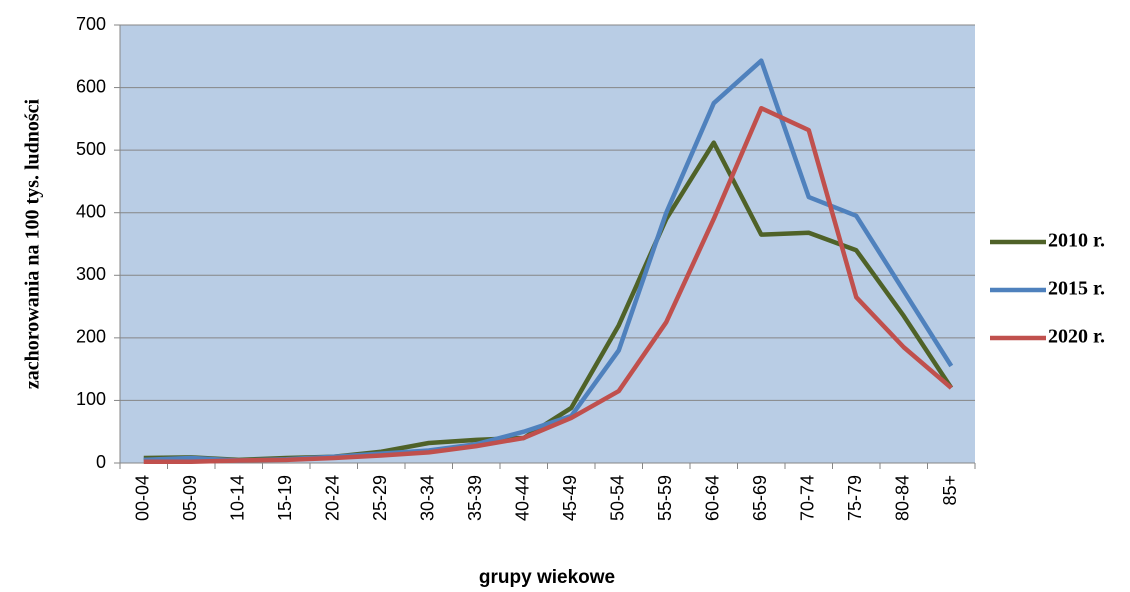 The height and width of the screenshot is (592, 1130). I want to click on x-tick-label: 10-14, so click(238, 498).